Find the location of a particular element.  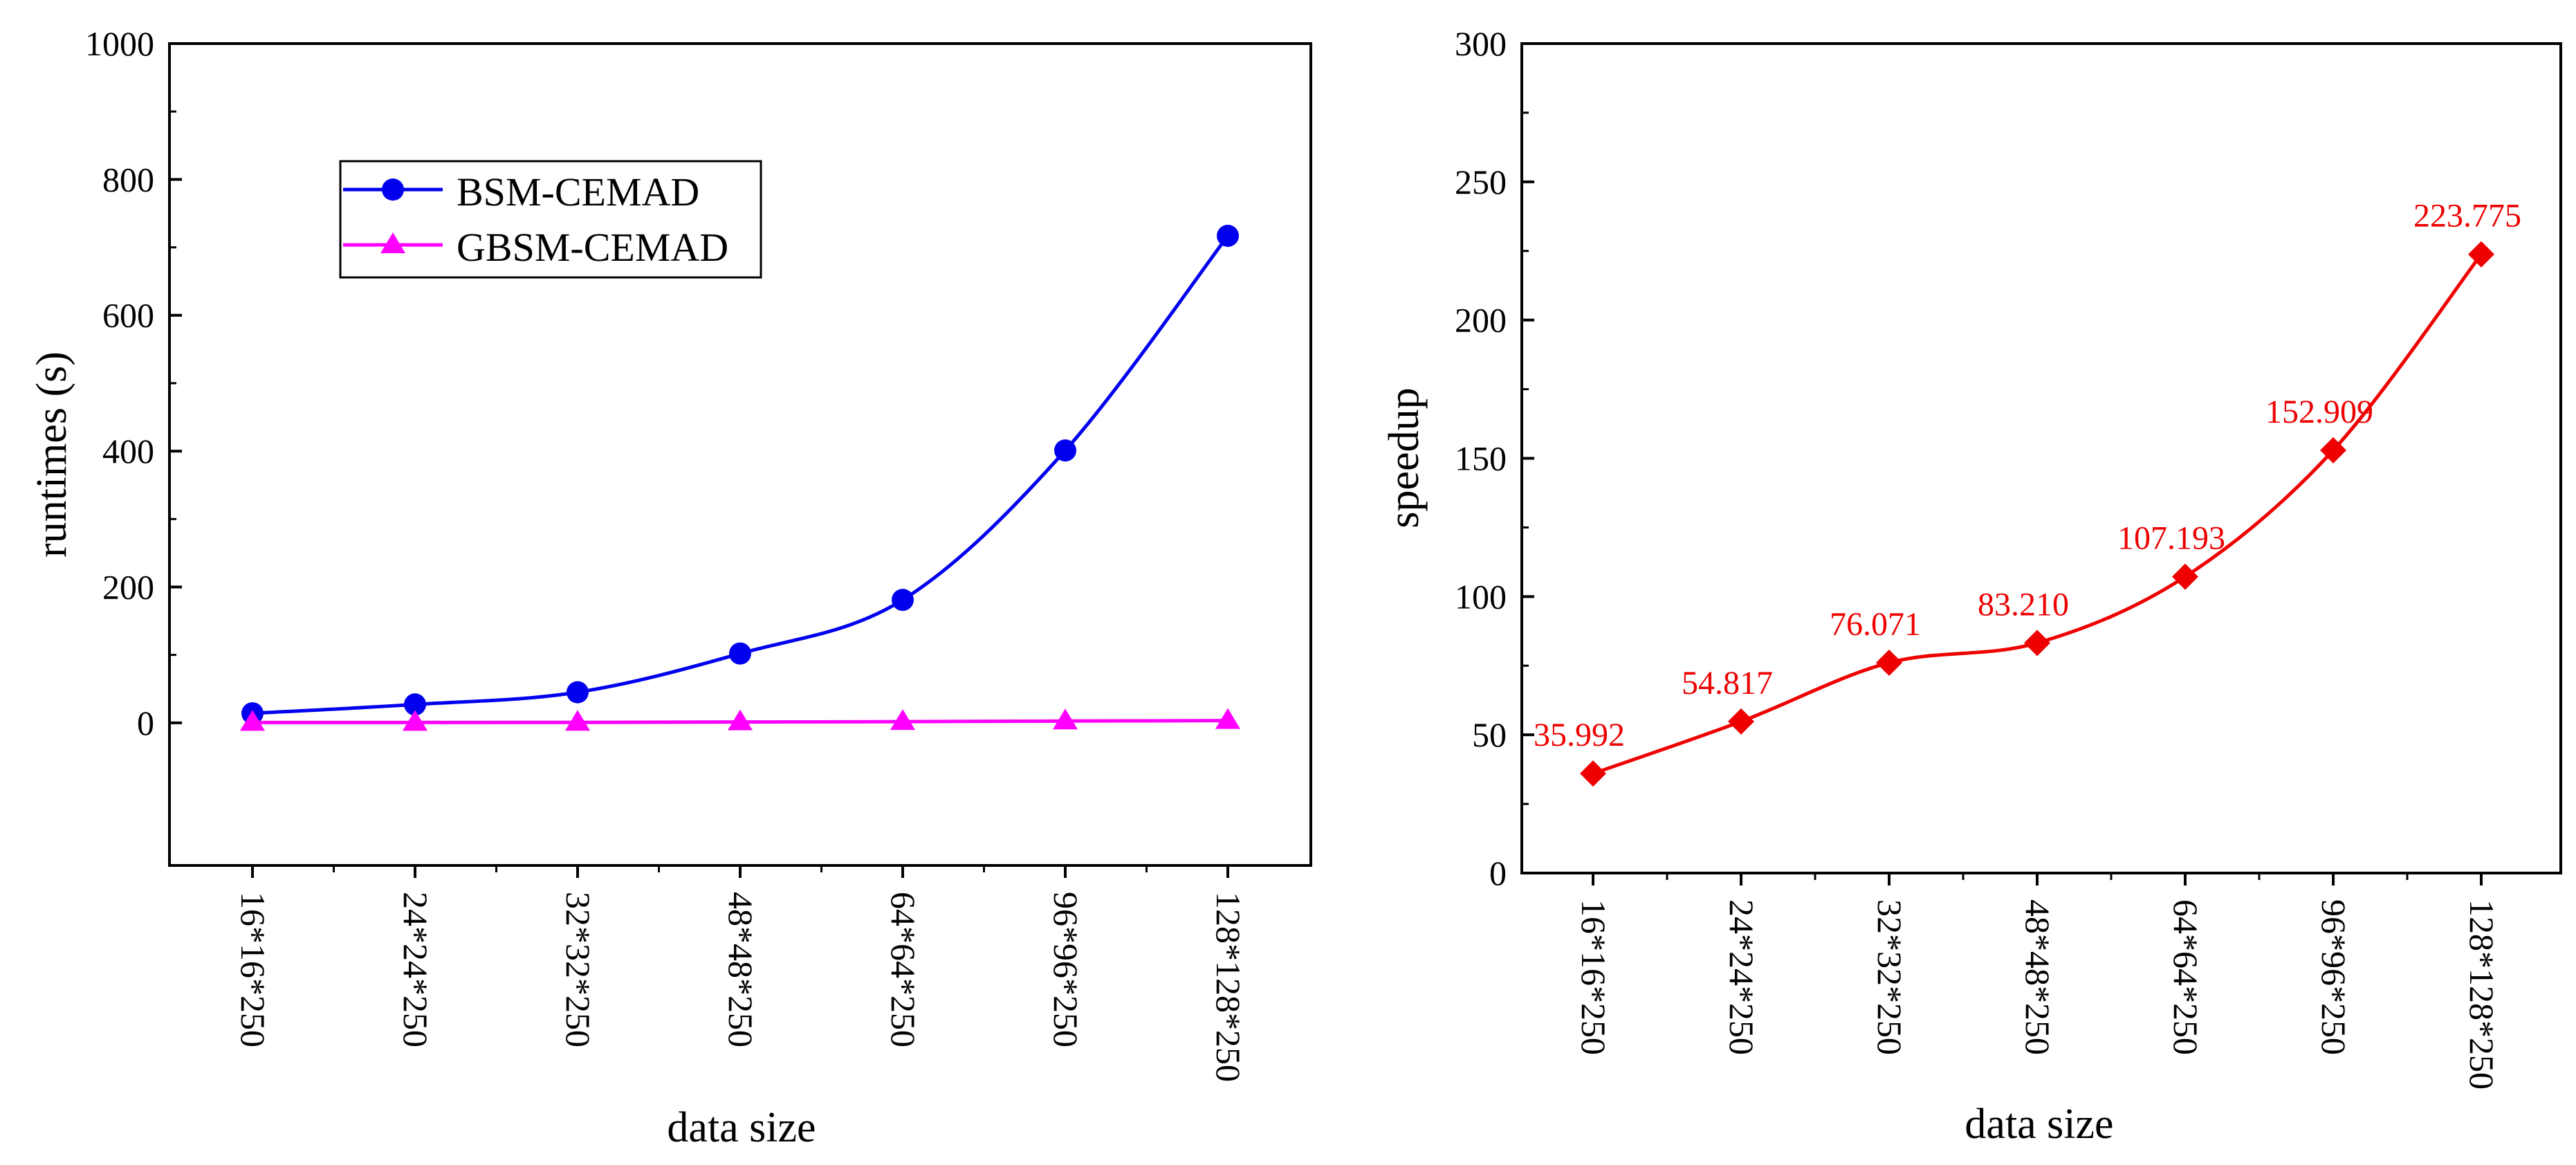

y-tick-label: 800 is located at coordinates (128, 180).